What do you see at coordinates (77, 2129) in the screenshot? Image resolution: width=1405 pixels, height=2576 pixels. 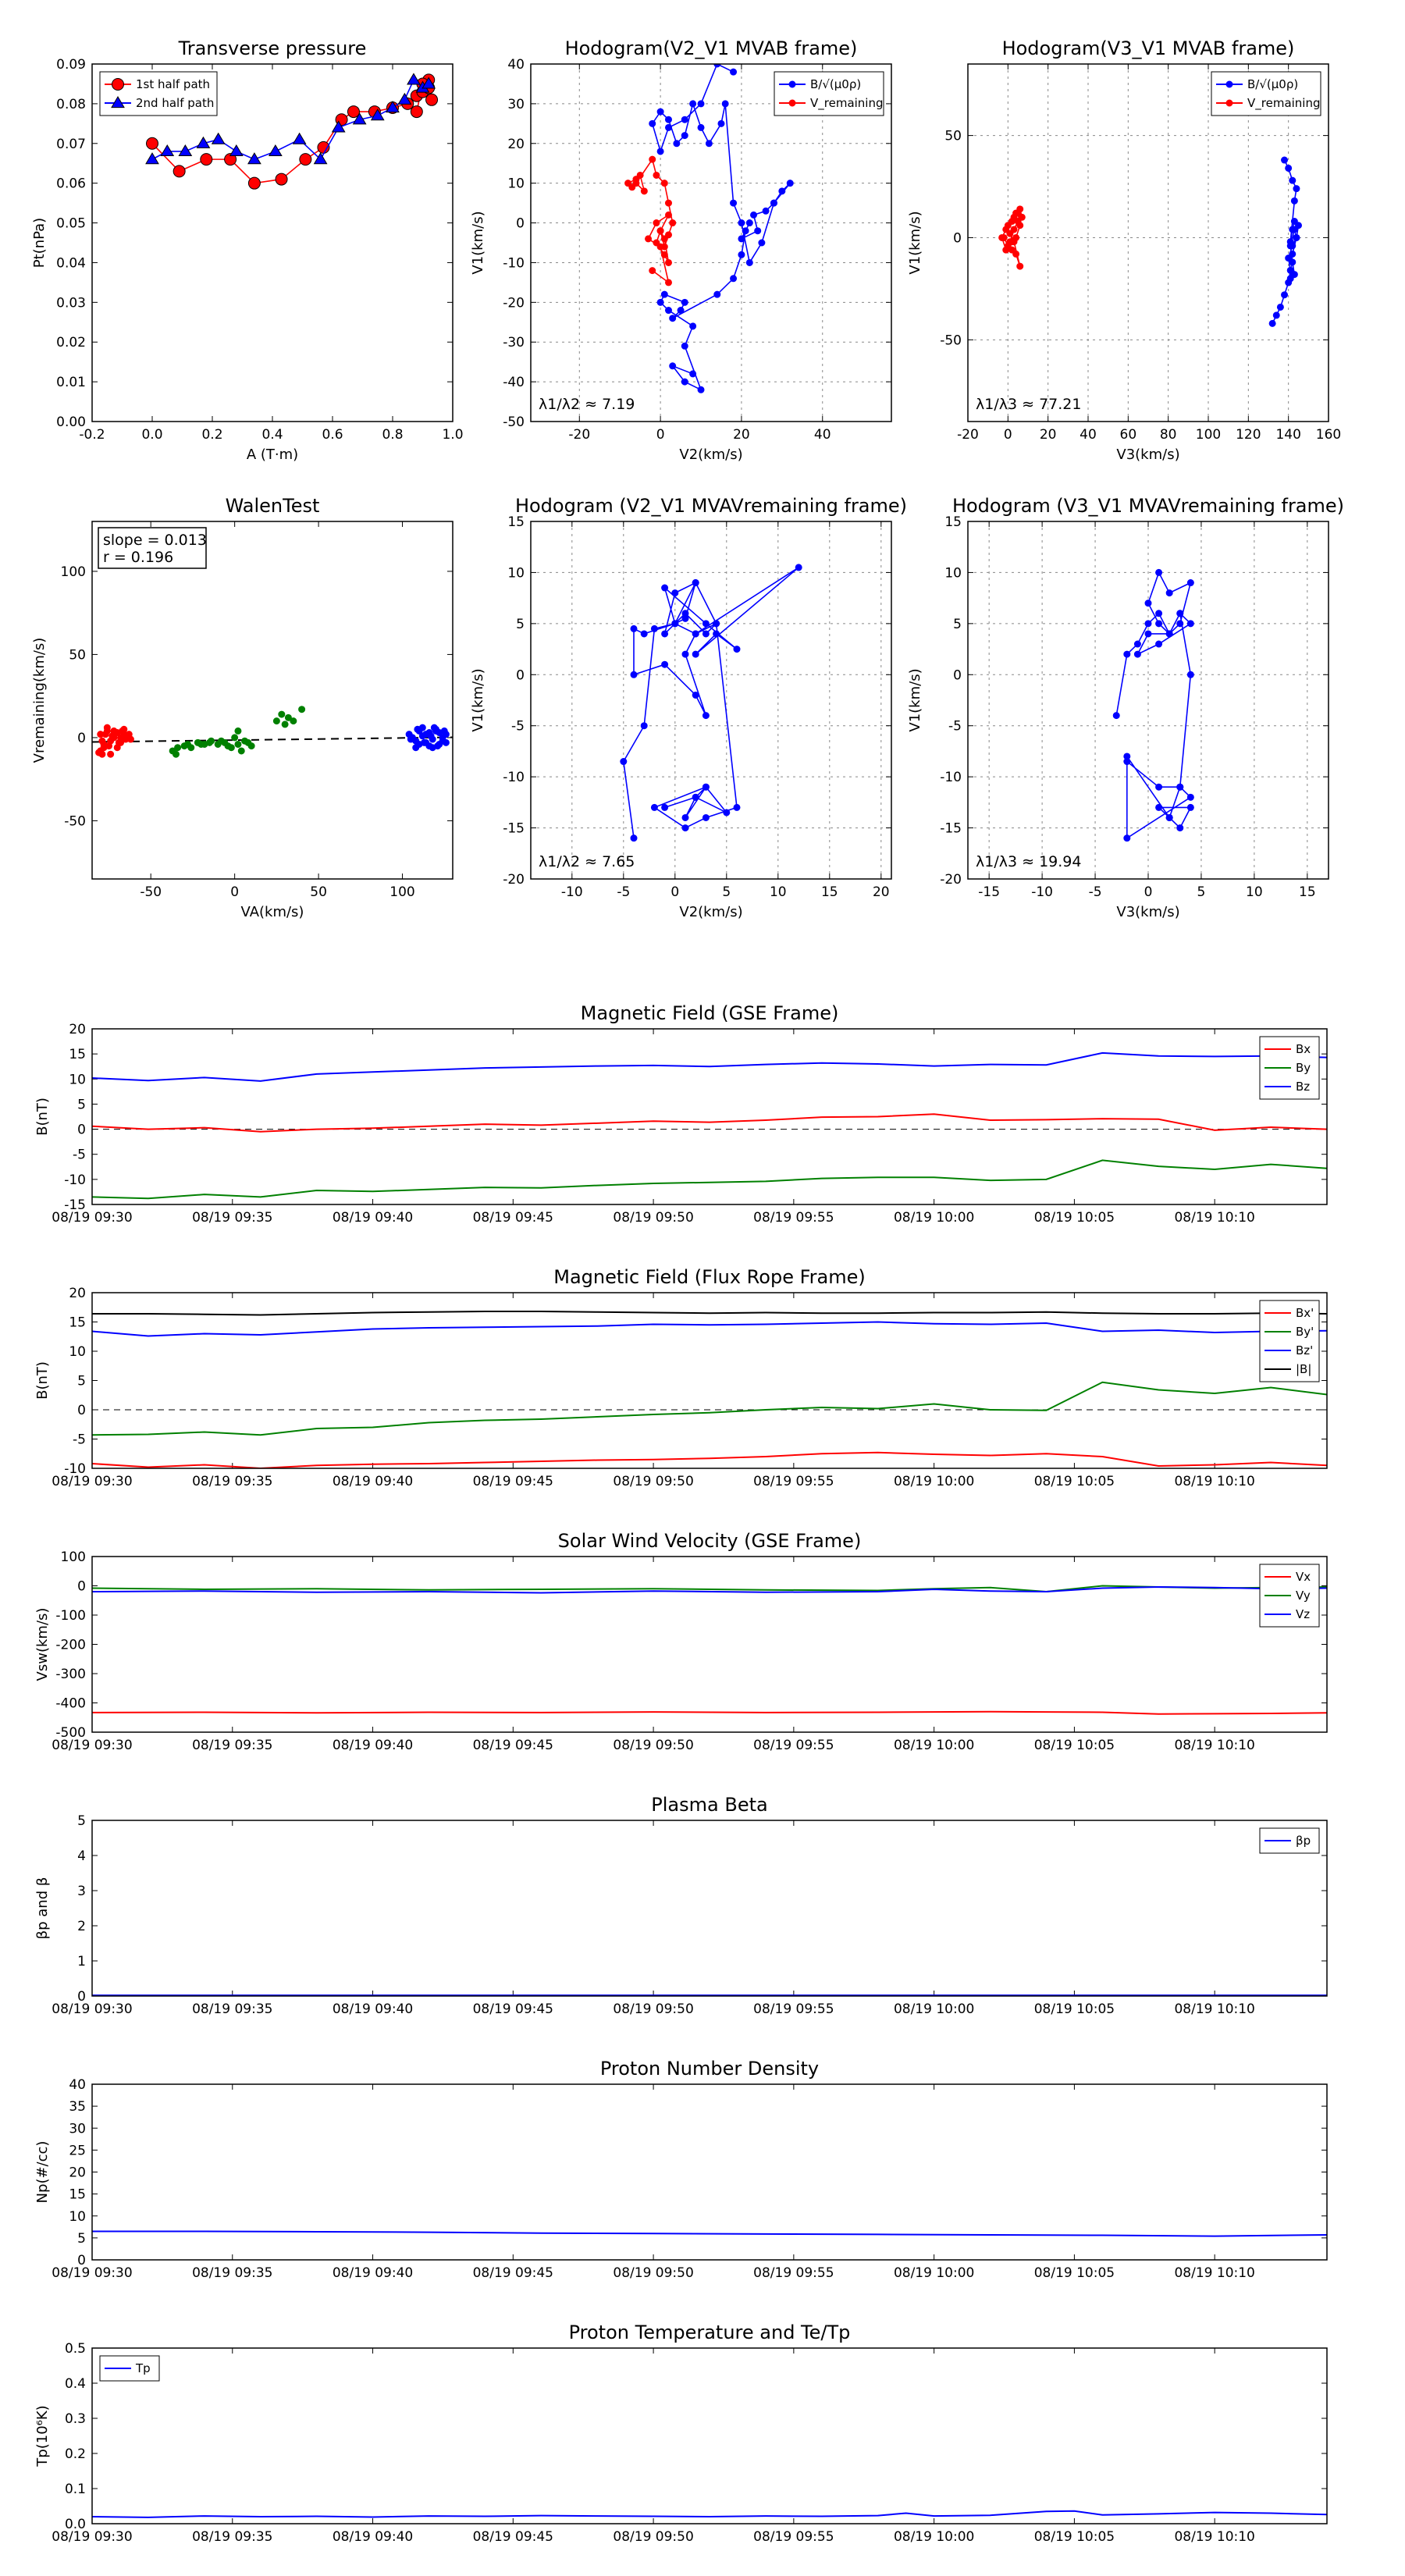 I see `y-tick-label: 30` at bounding box center [77, 2129].